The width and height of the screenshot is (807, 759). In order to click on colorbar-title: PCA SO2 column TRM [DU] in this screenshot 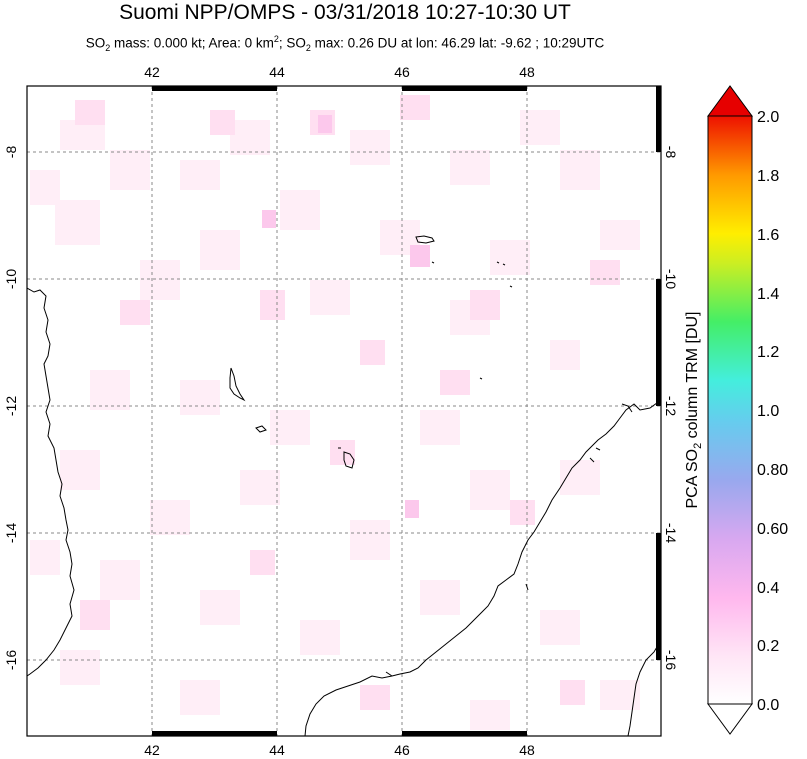, I will do `click(694, 410)`.